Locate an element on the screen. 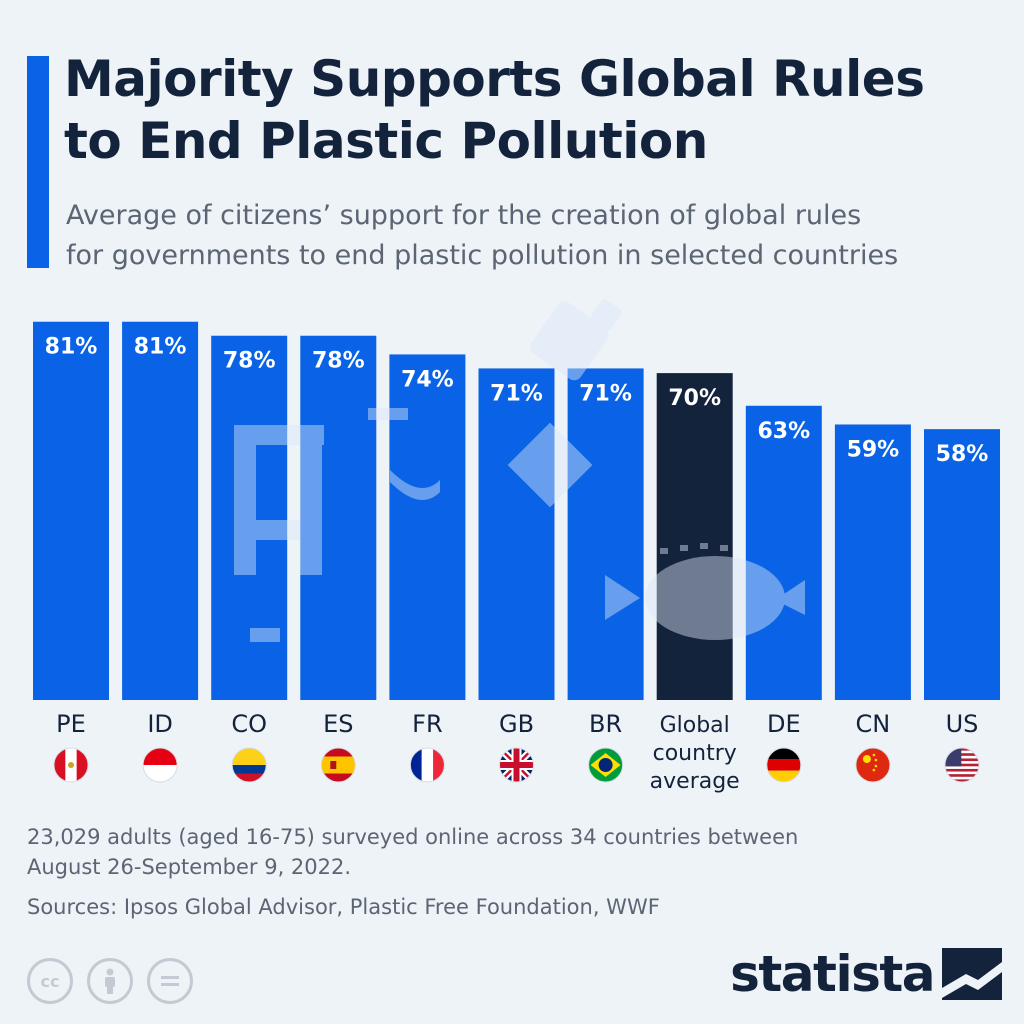 The image size is (1024, 1024). title-line-2: to End Plastic Pollution is located at coordinates (386, 141).